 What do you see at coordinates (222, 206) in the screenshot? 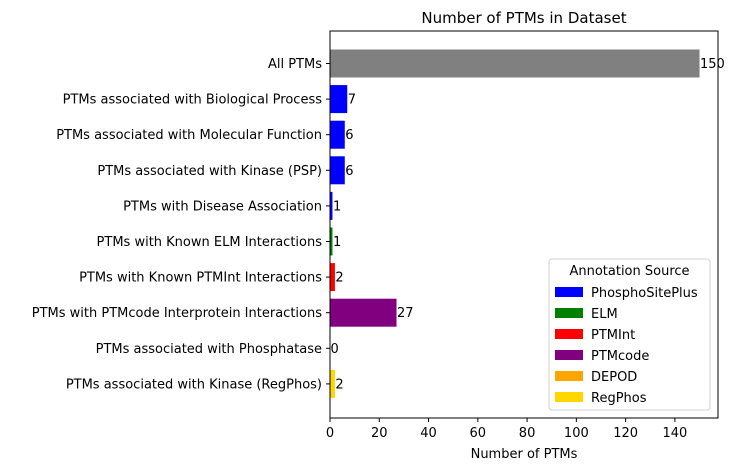
I see `category-label: PTMs with Disease Association` at bounding box center [222, 206].